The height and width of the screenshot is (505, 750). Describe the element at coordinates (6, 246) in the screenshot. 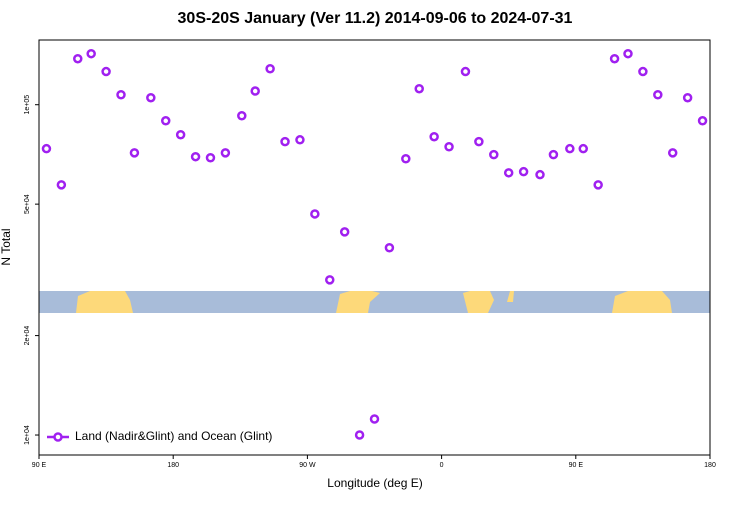

I see `y-axis-label: N Total` at that location.